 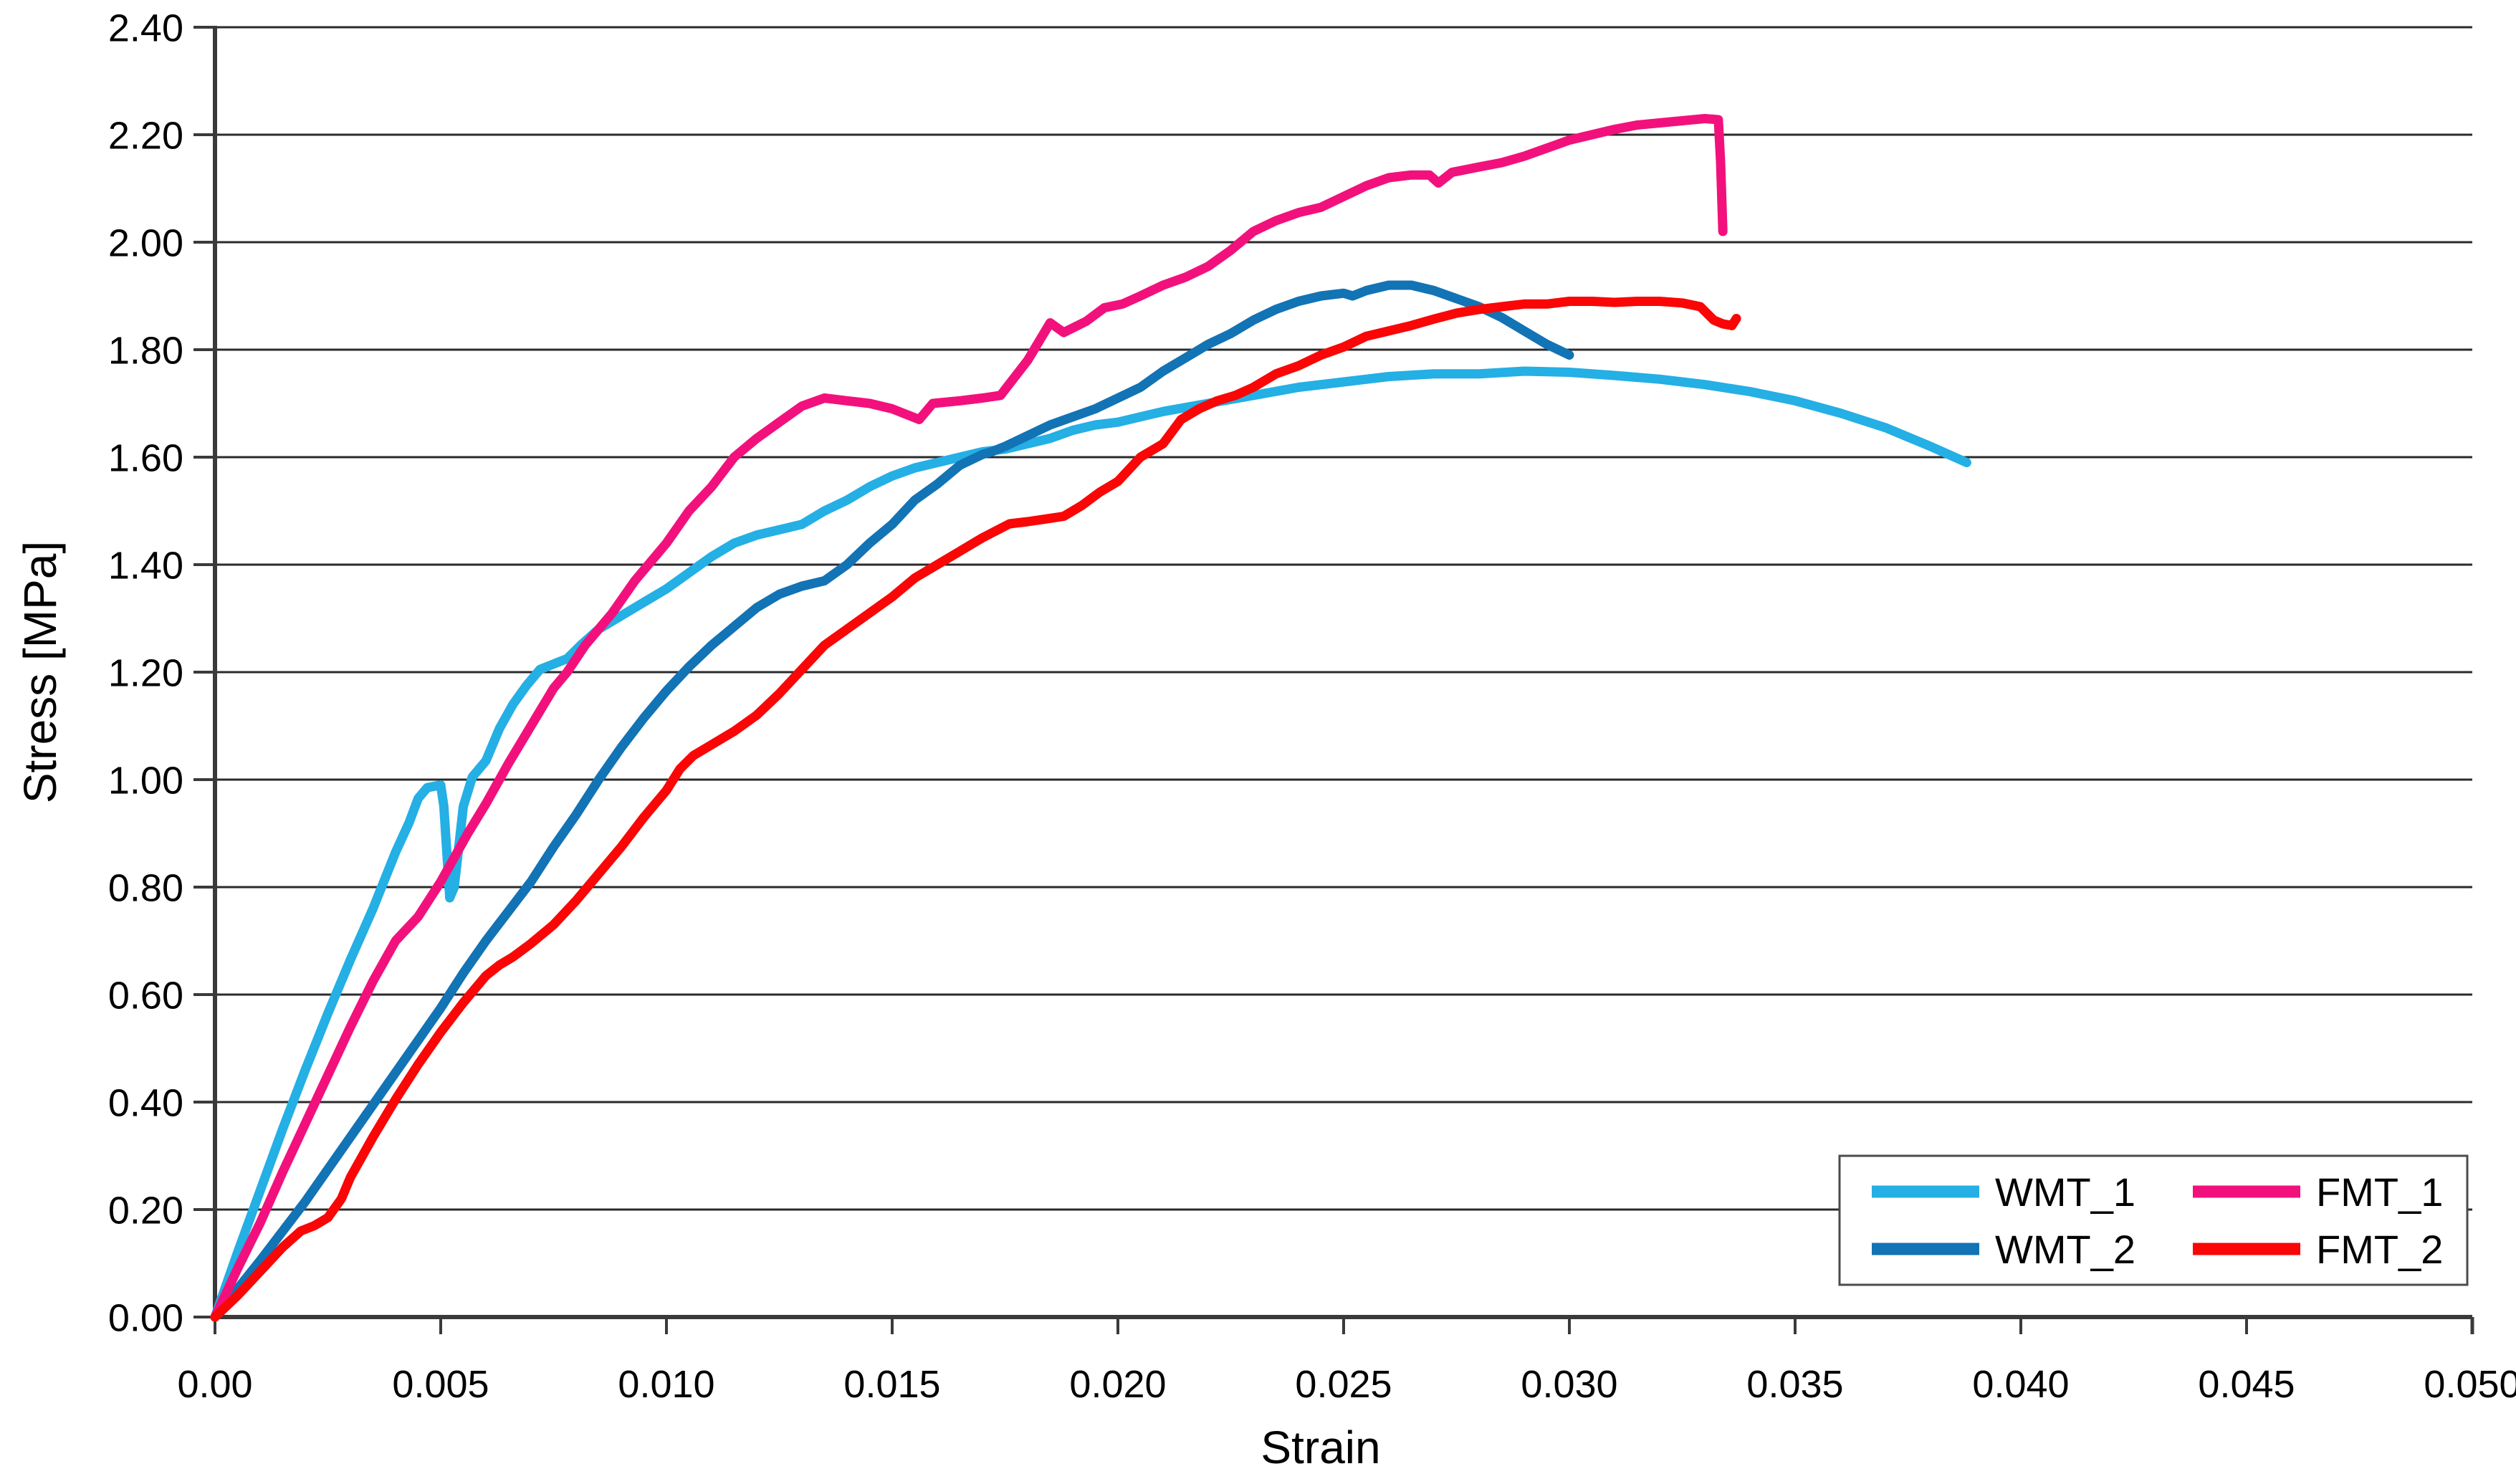 What do you see at coordinates (1320, 1447) in the screenshot?
I see `x-axis-title: Strain` at bounding box center [1320, 1447].